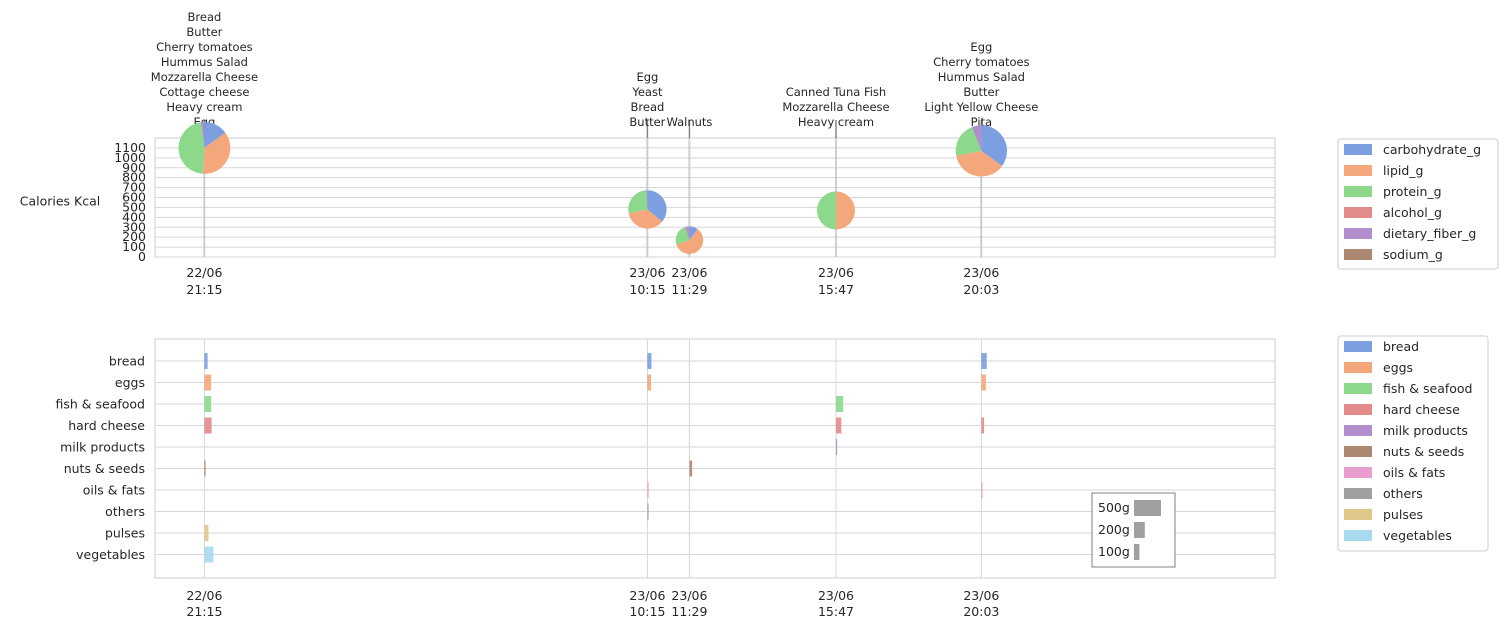 The width and height of the screenshot is (1507, 629). What do you see at coordinates (134, 197) in the screenshot?
I see `y-tick-label: 600` at bounding box center [134, 197].